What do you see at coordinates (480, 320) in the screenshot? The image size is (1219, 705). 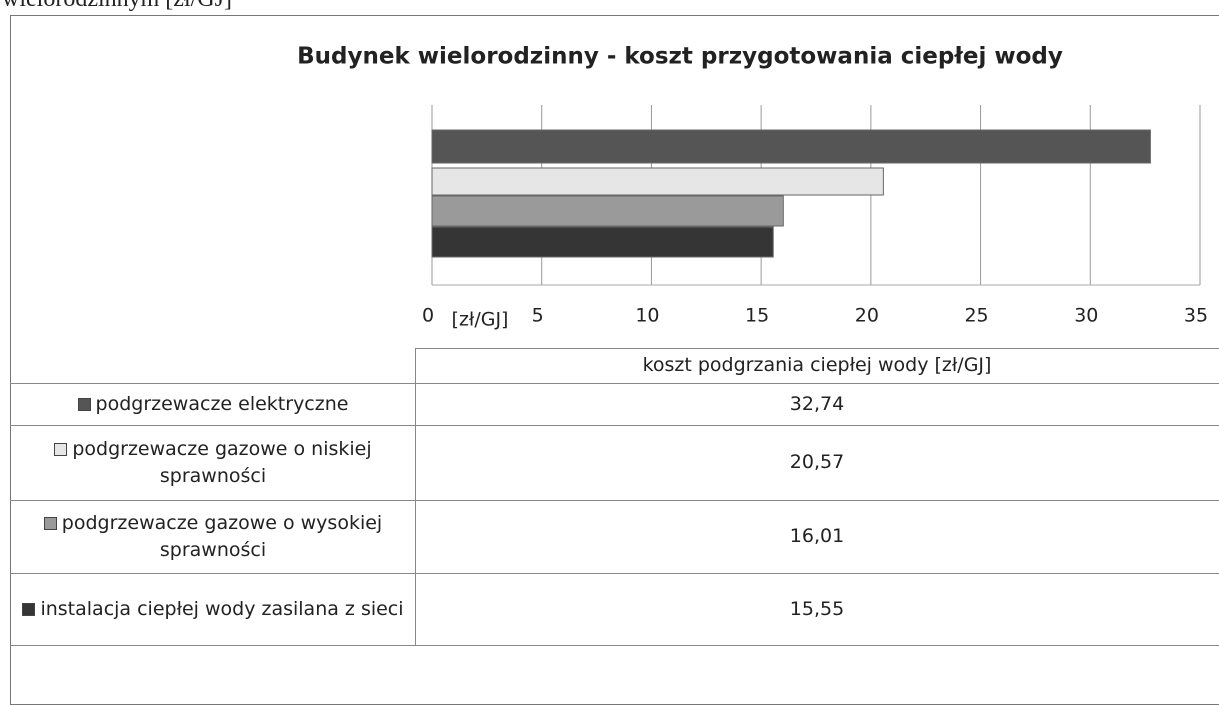 I see `axis-label: [zł/GJ]` at bounding box center [480, 320].